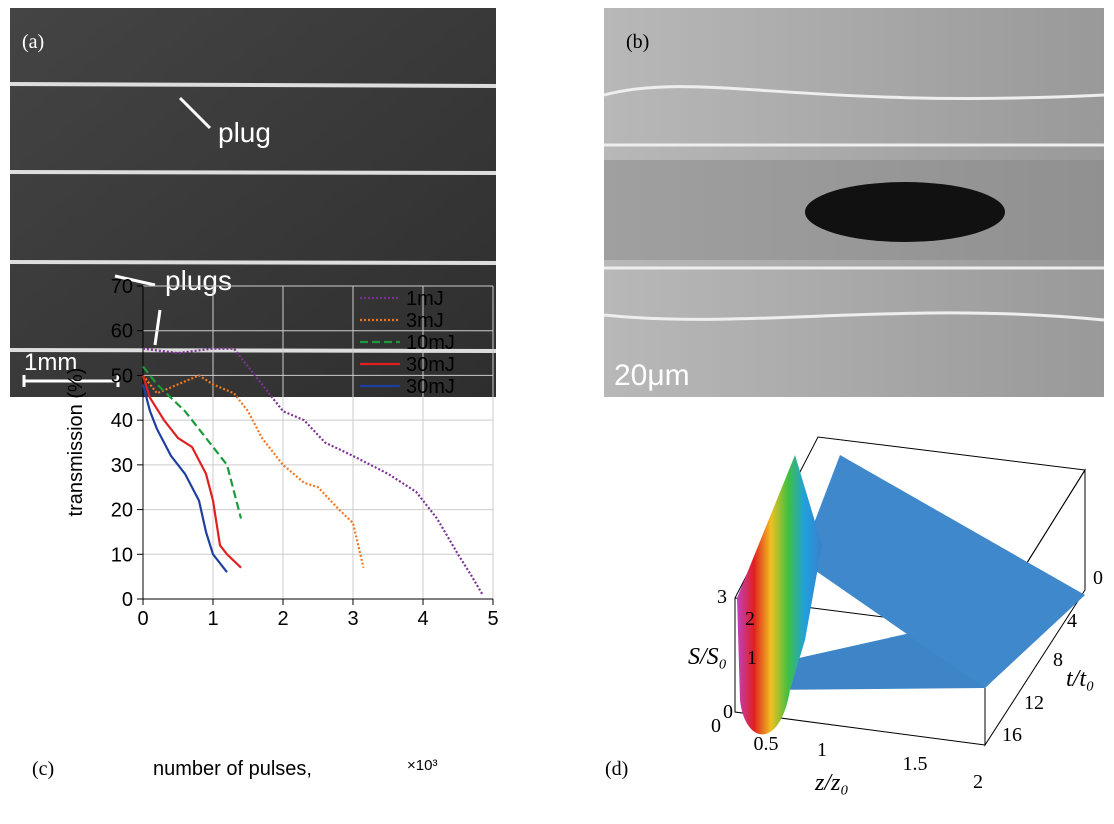 This screenshot has height=824, width=1114. I want to click on panel-label: (d), so click(616, 769).